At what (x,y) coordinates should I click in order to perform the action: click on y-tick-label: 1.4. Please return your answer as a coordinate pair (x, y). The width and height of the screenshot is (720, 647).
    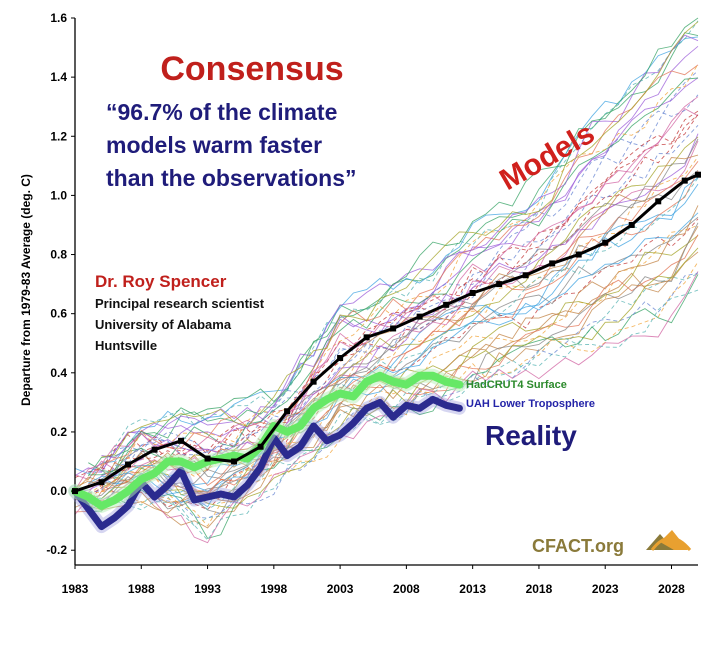
    Looking at the image, I should click on (58, 77).